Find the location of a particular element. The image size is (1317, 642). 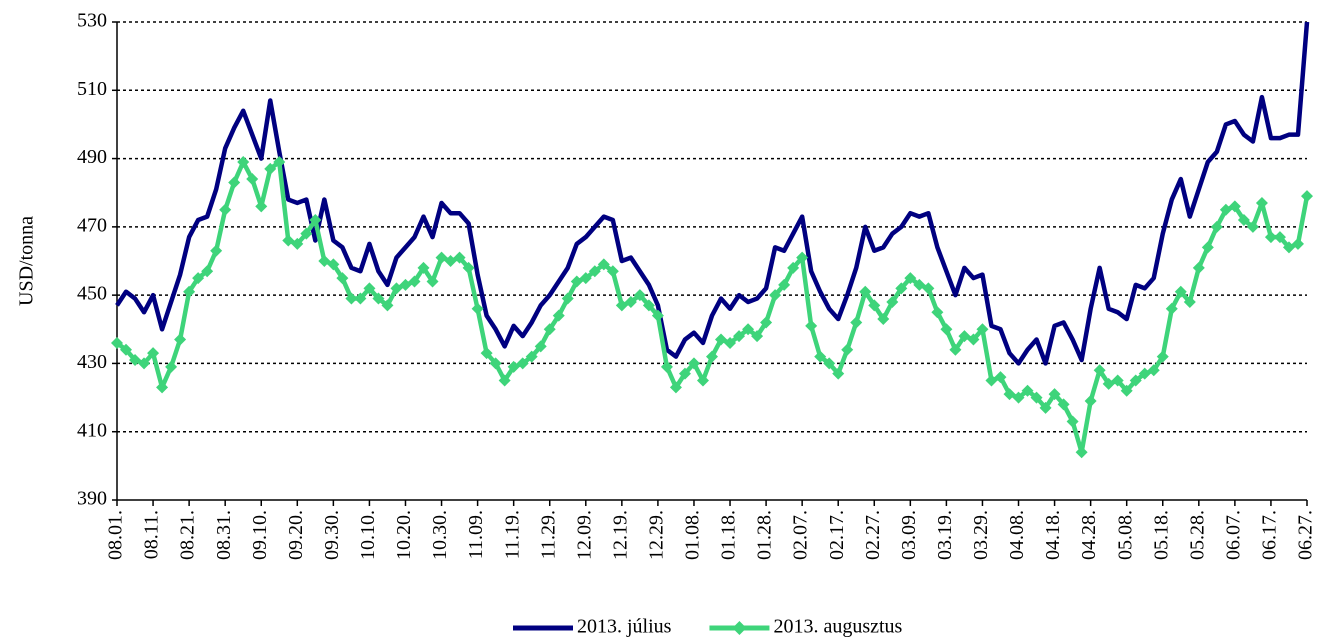

x-tick-label: 03.09. is located at coordinates (909, 535).